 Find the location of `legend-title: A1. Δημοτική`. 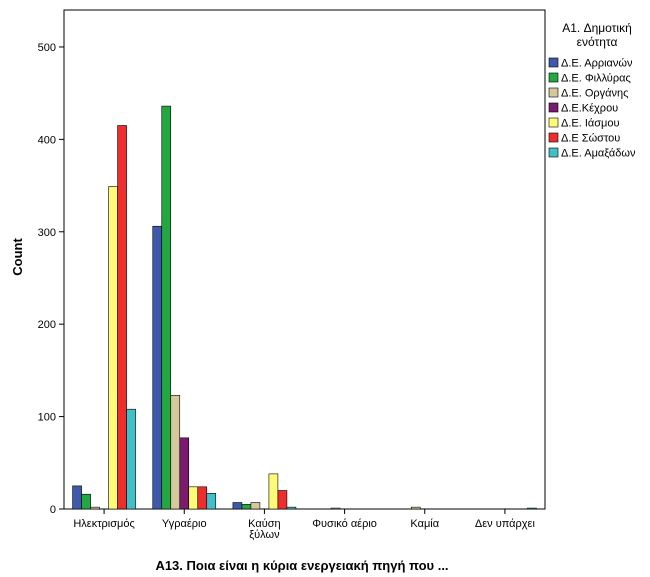

legend-title: A1. Δημοτική is located at coordinates (597, 28).